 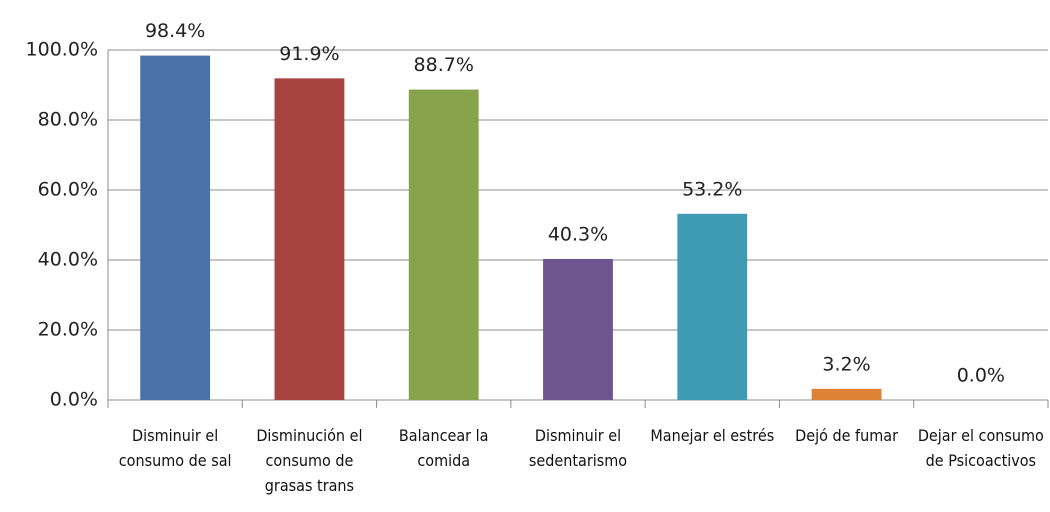 I want to click on value-label: 91.9%, so click(x=309, y=54).